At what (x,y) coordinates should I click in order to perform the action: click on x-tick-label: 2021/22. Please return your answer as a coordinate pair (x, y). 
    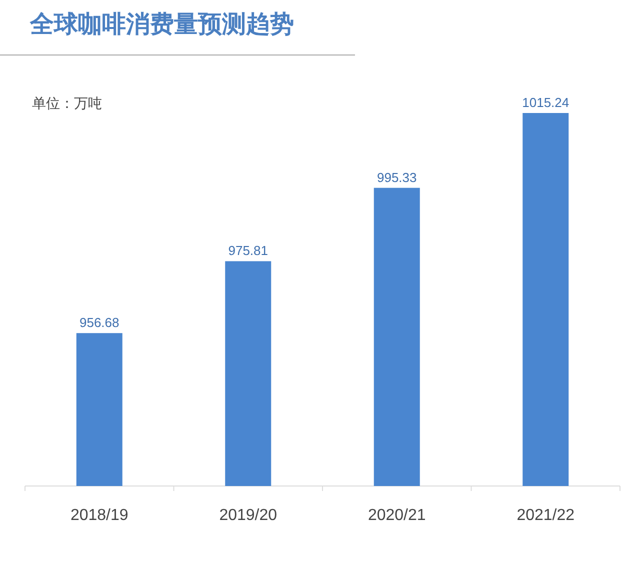
    Looking at the image, I should click on (545, 515).